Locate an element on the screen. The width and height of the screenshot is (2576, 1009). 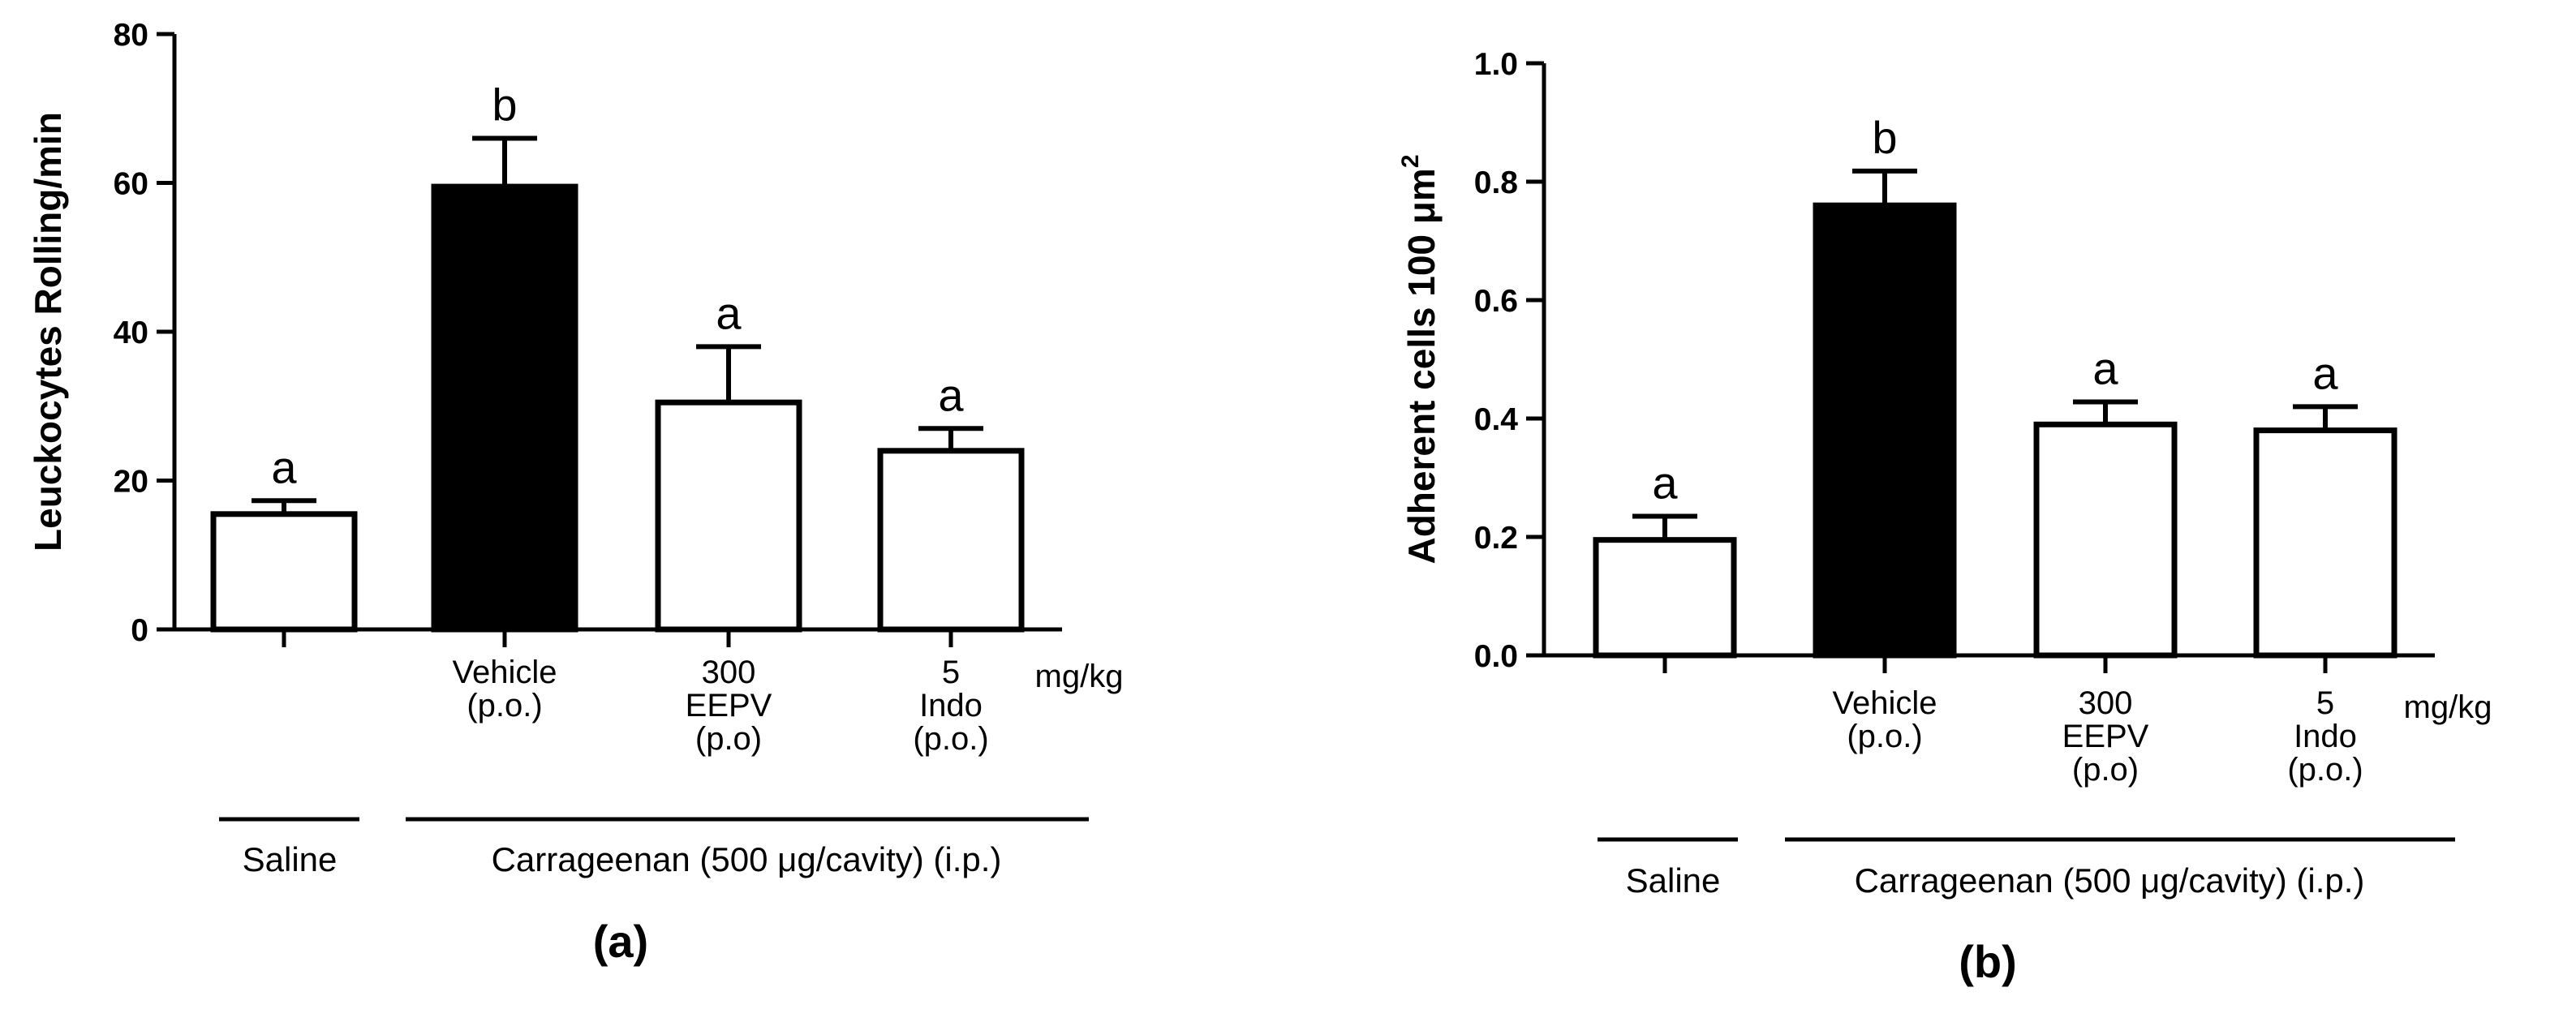
y-tick-label: 0.6 is located at coordinates (1496, 301).